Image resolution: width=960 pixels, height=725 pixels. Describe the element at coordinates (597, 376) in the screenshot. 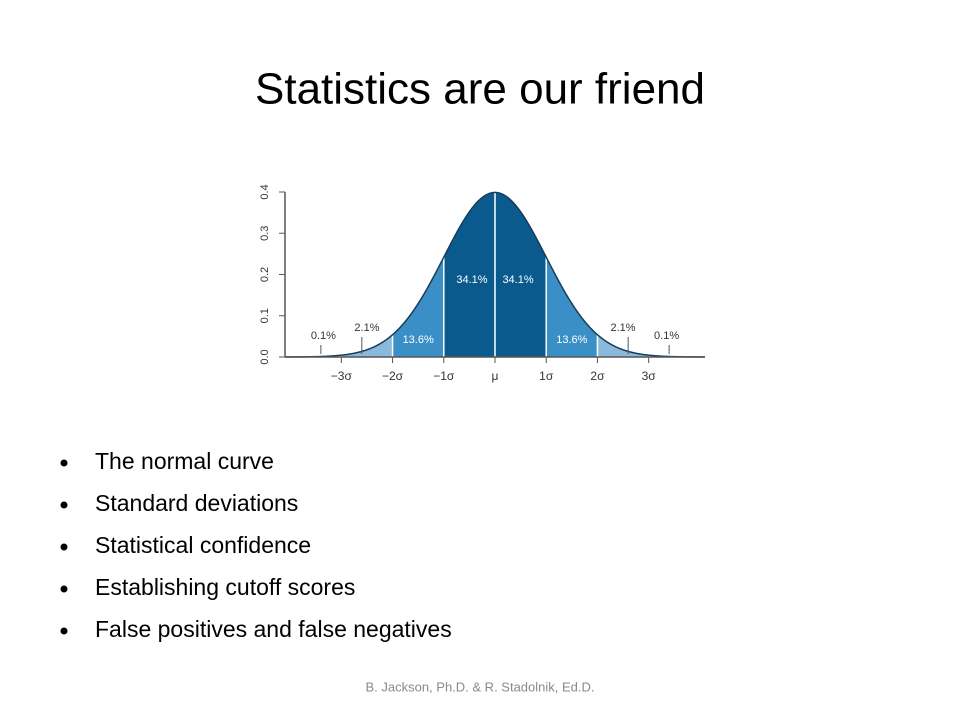

I see `x-tick-label: 2σ` at that location.